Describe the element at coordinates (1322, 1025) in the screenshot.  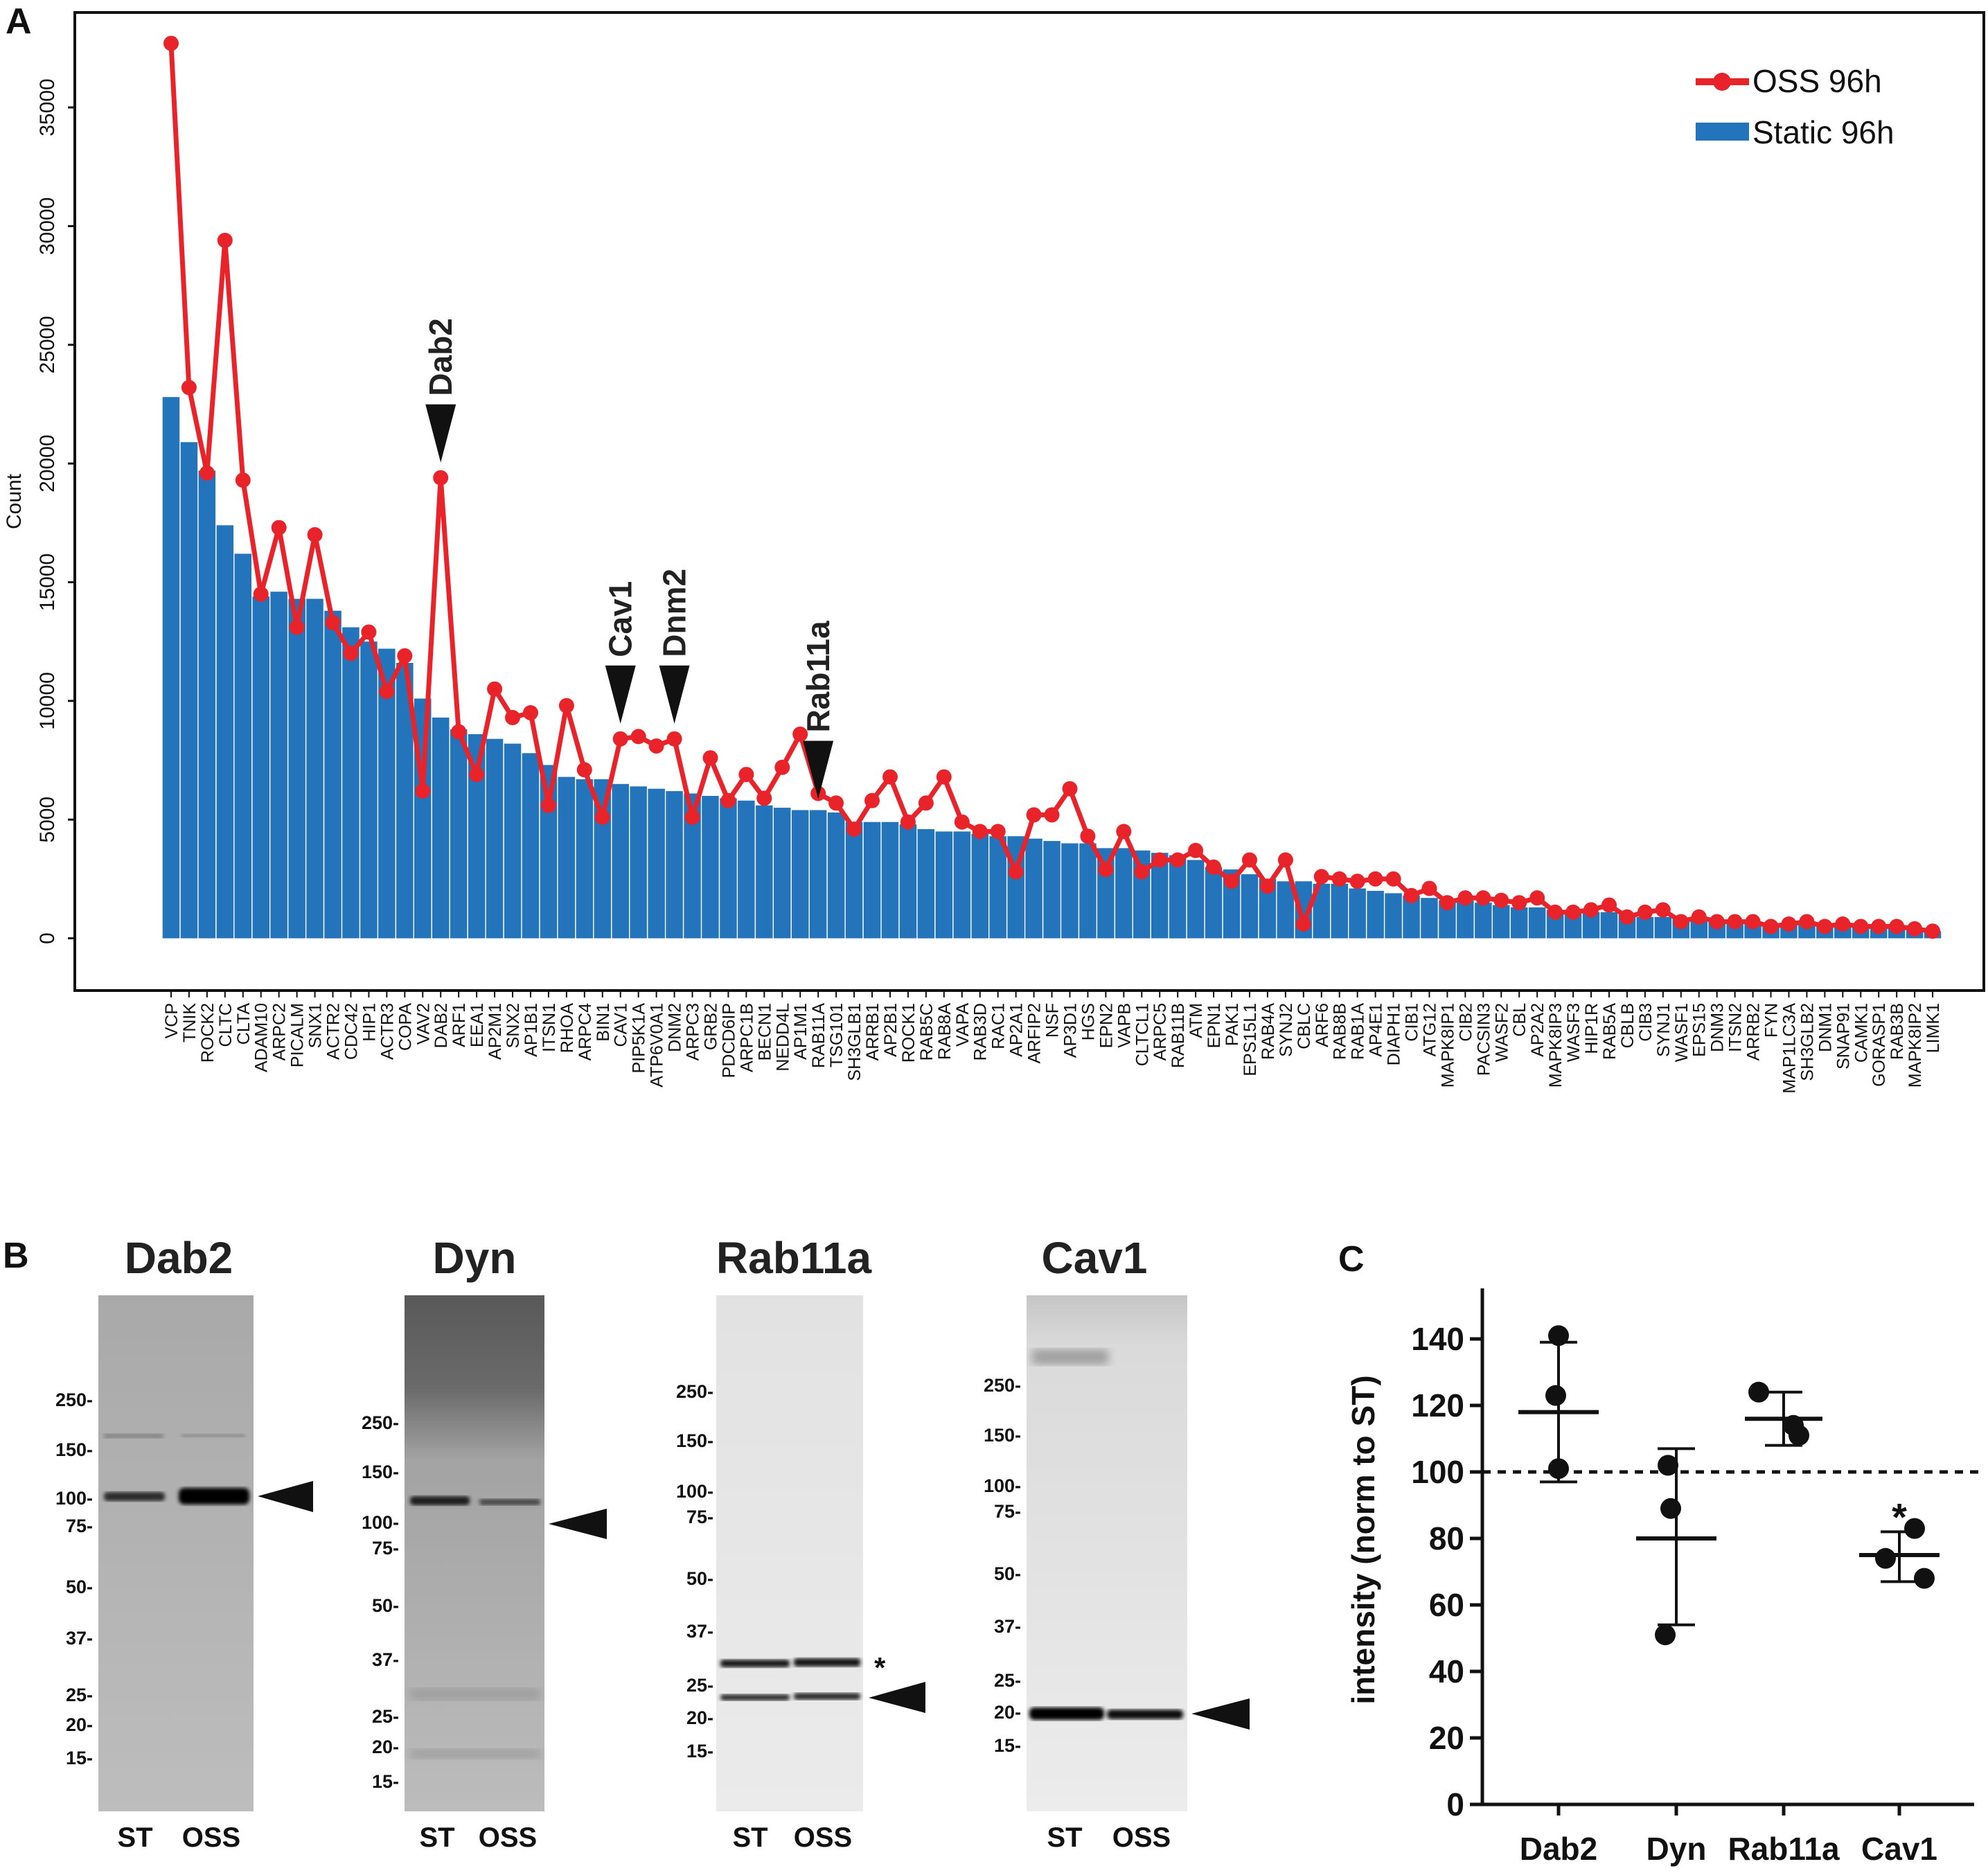
I see `x-tick-label: ARF6` at that location.